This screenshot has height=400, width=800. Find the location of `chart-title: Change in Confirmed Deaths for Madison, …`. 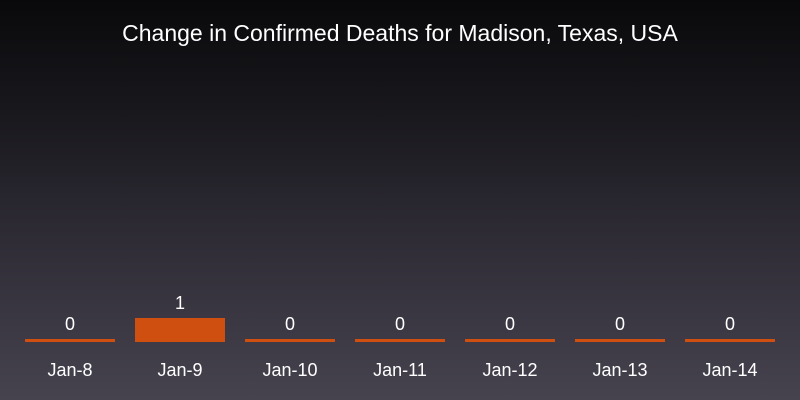

chart-title: Change in Confirmed Deaths for Madison, … is located at coordinates (400, 33).